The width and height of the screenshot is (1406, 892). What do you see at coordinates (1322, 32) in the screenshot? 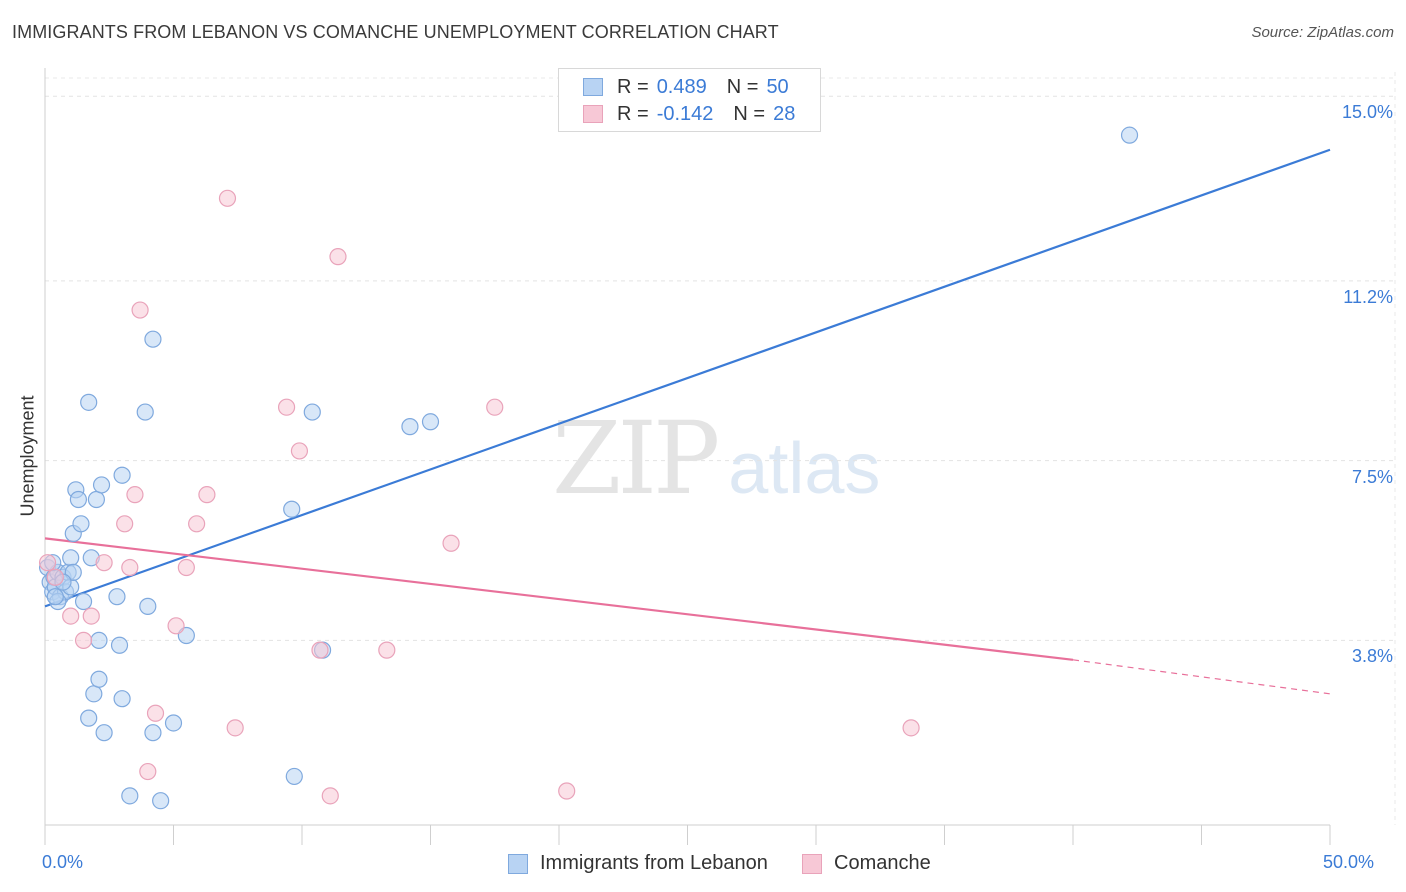
I see `source-label: Source: ZipAtlas.com` at bounding box center [1322, 32].